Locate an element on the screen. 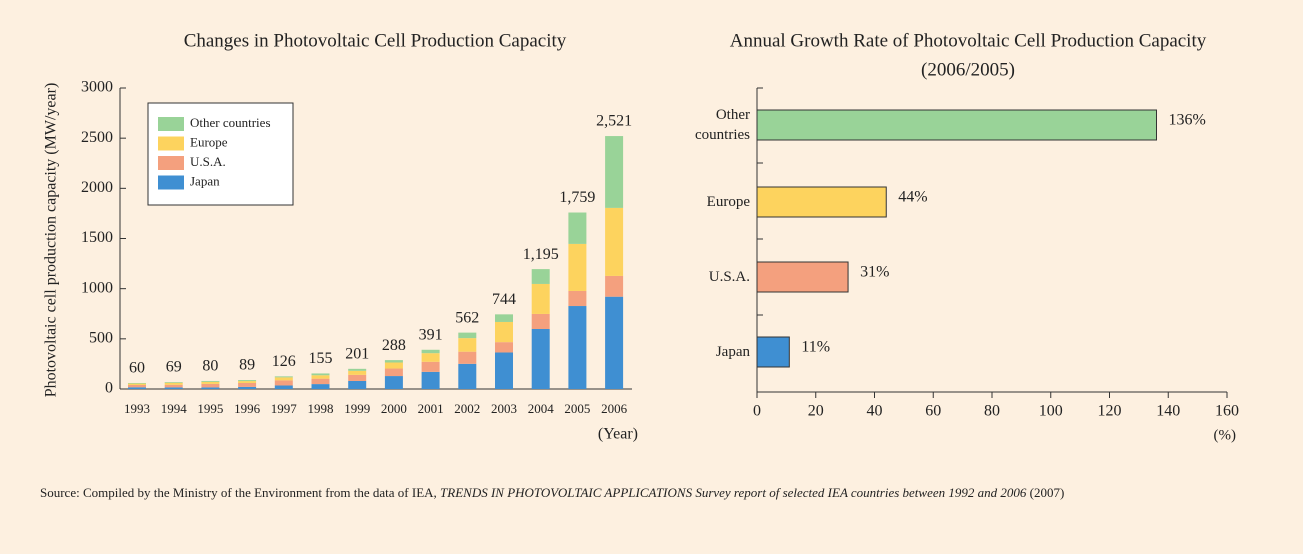 This screenshot has width=1303, height=554. x-tick-label: 80 is located at coordinates (992, 411).